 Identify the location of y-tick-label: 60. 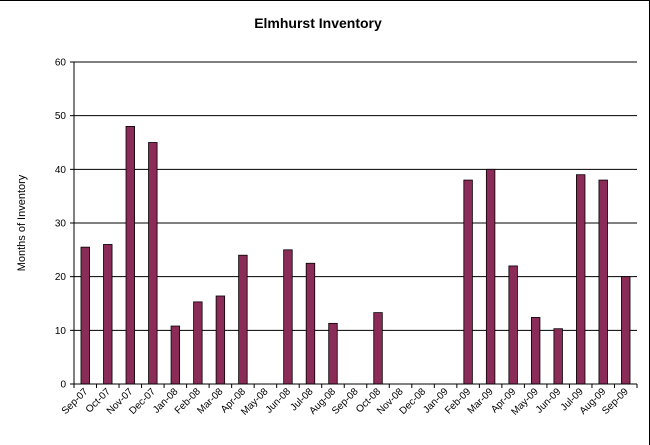
(61, 63).